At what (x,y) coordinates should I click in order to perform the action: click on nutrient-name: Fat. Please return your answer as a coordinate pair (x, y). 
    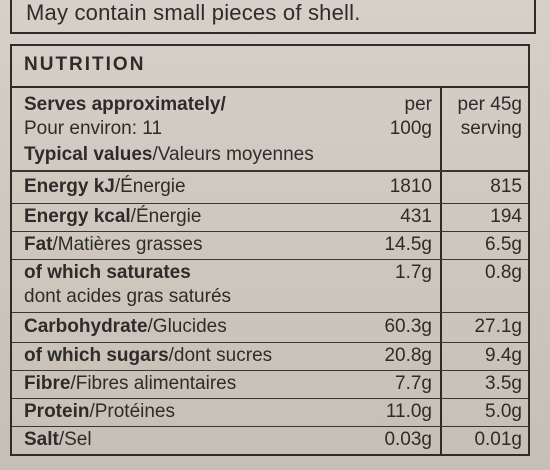
    Looking at the image, I should click on (38, 244).